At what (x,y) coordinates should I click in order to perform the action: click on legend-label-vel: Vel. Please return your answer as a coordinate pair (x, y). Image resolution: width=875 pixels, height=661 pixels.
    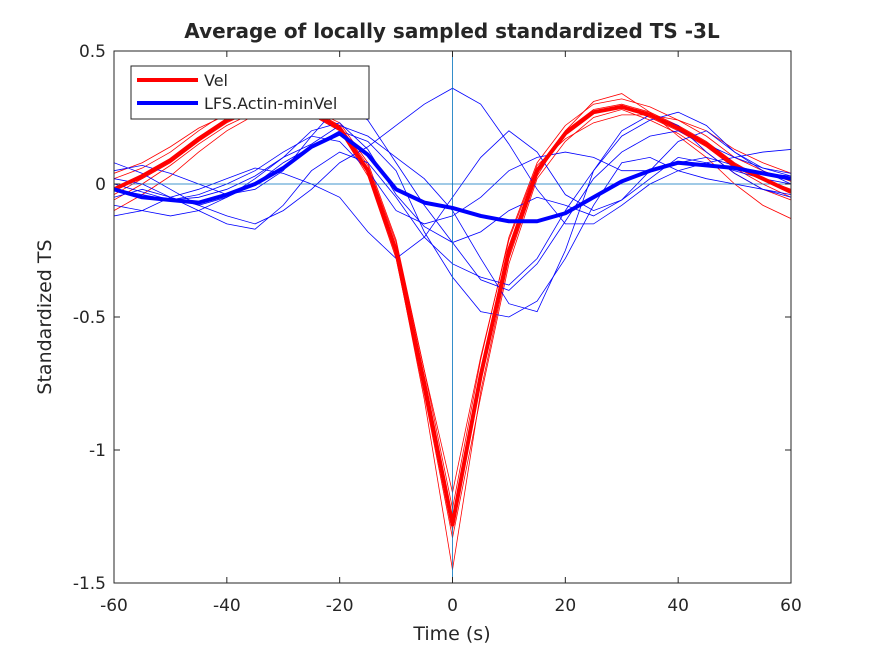
    Looking at the image, I should click on (216, 80).